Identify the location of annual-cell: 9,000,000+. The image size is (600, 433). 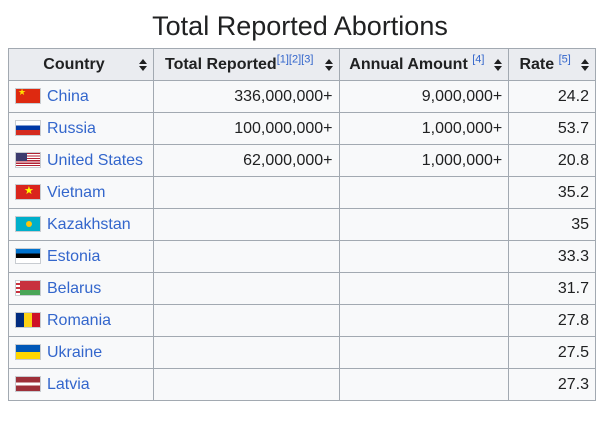
(424, 96).